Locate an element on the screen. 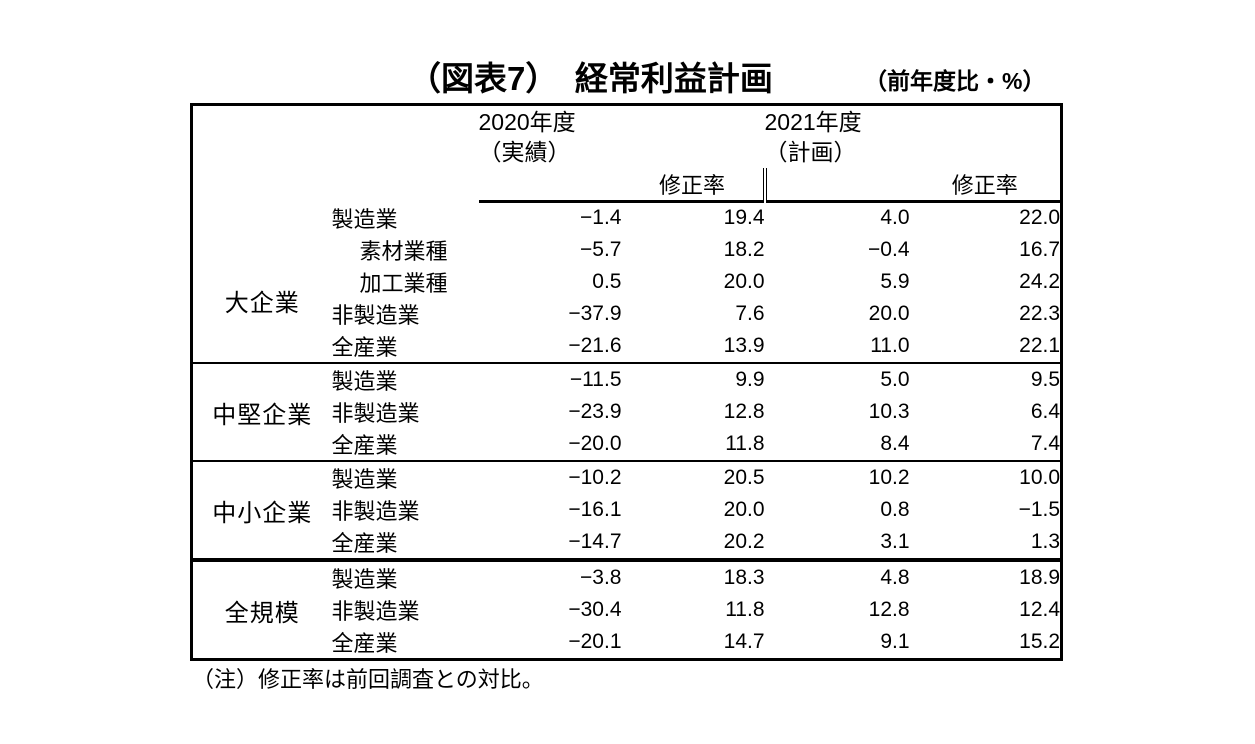 Image resolution: width=1255 pixels, height=744 pixels. header-2020-year: 2020年度 is located at coordinates (527, 121).